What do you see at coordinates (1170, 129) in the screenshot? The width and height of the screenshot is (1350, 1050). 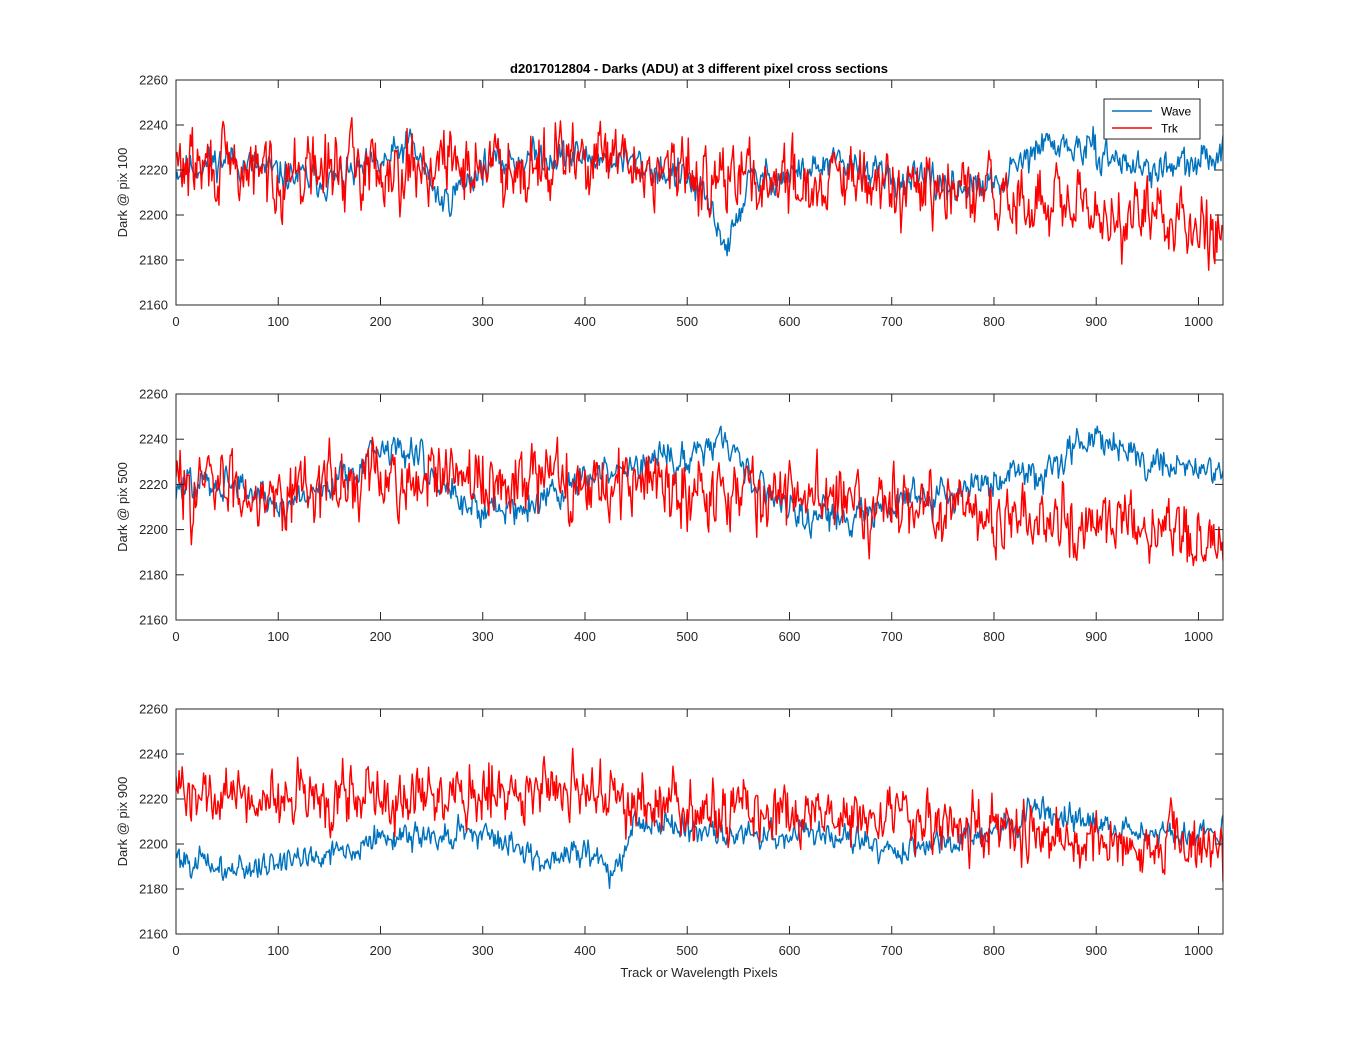 I see `legend-label-trk: Trk` at bounding box center [1170, 129].